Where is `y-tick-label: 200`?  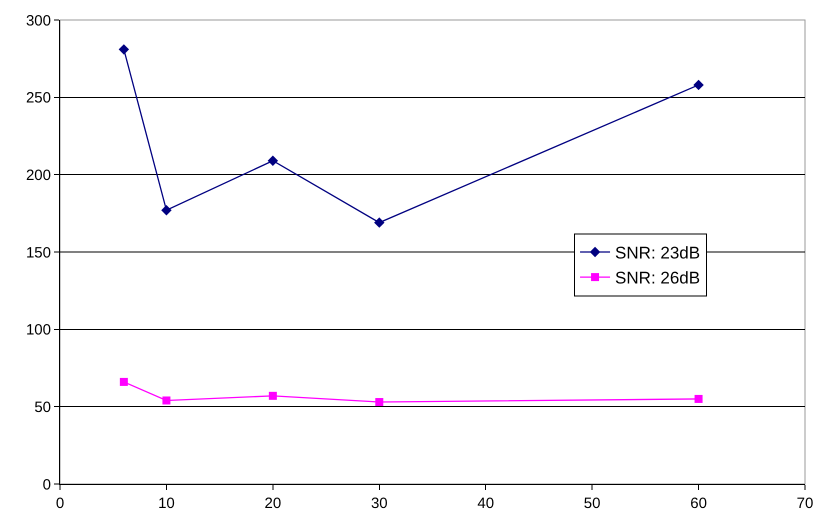
y-tick-label: 200 is located at coordinates (38, 175).